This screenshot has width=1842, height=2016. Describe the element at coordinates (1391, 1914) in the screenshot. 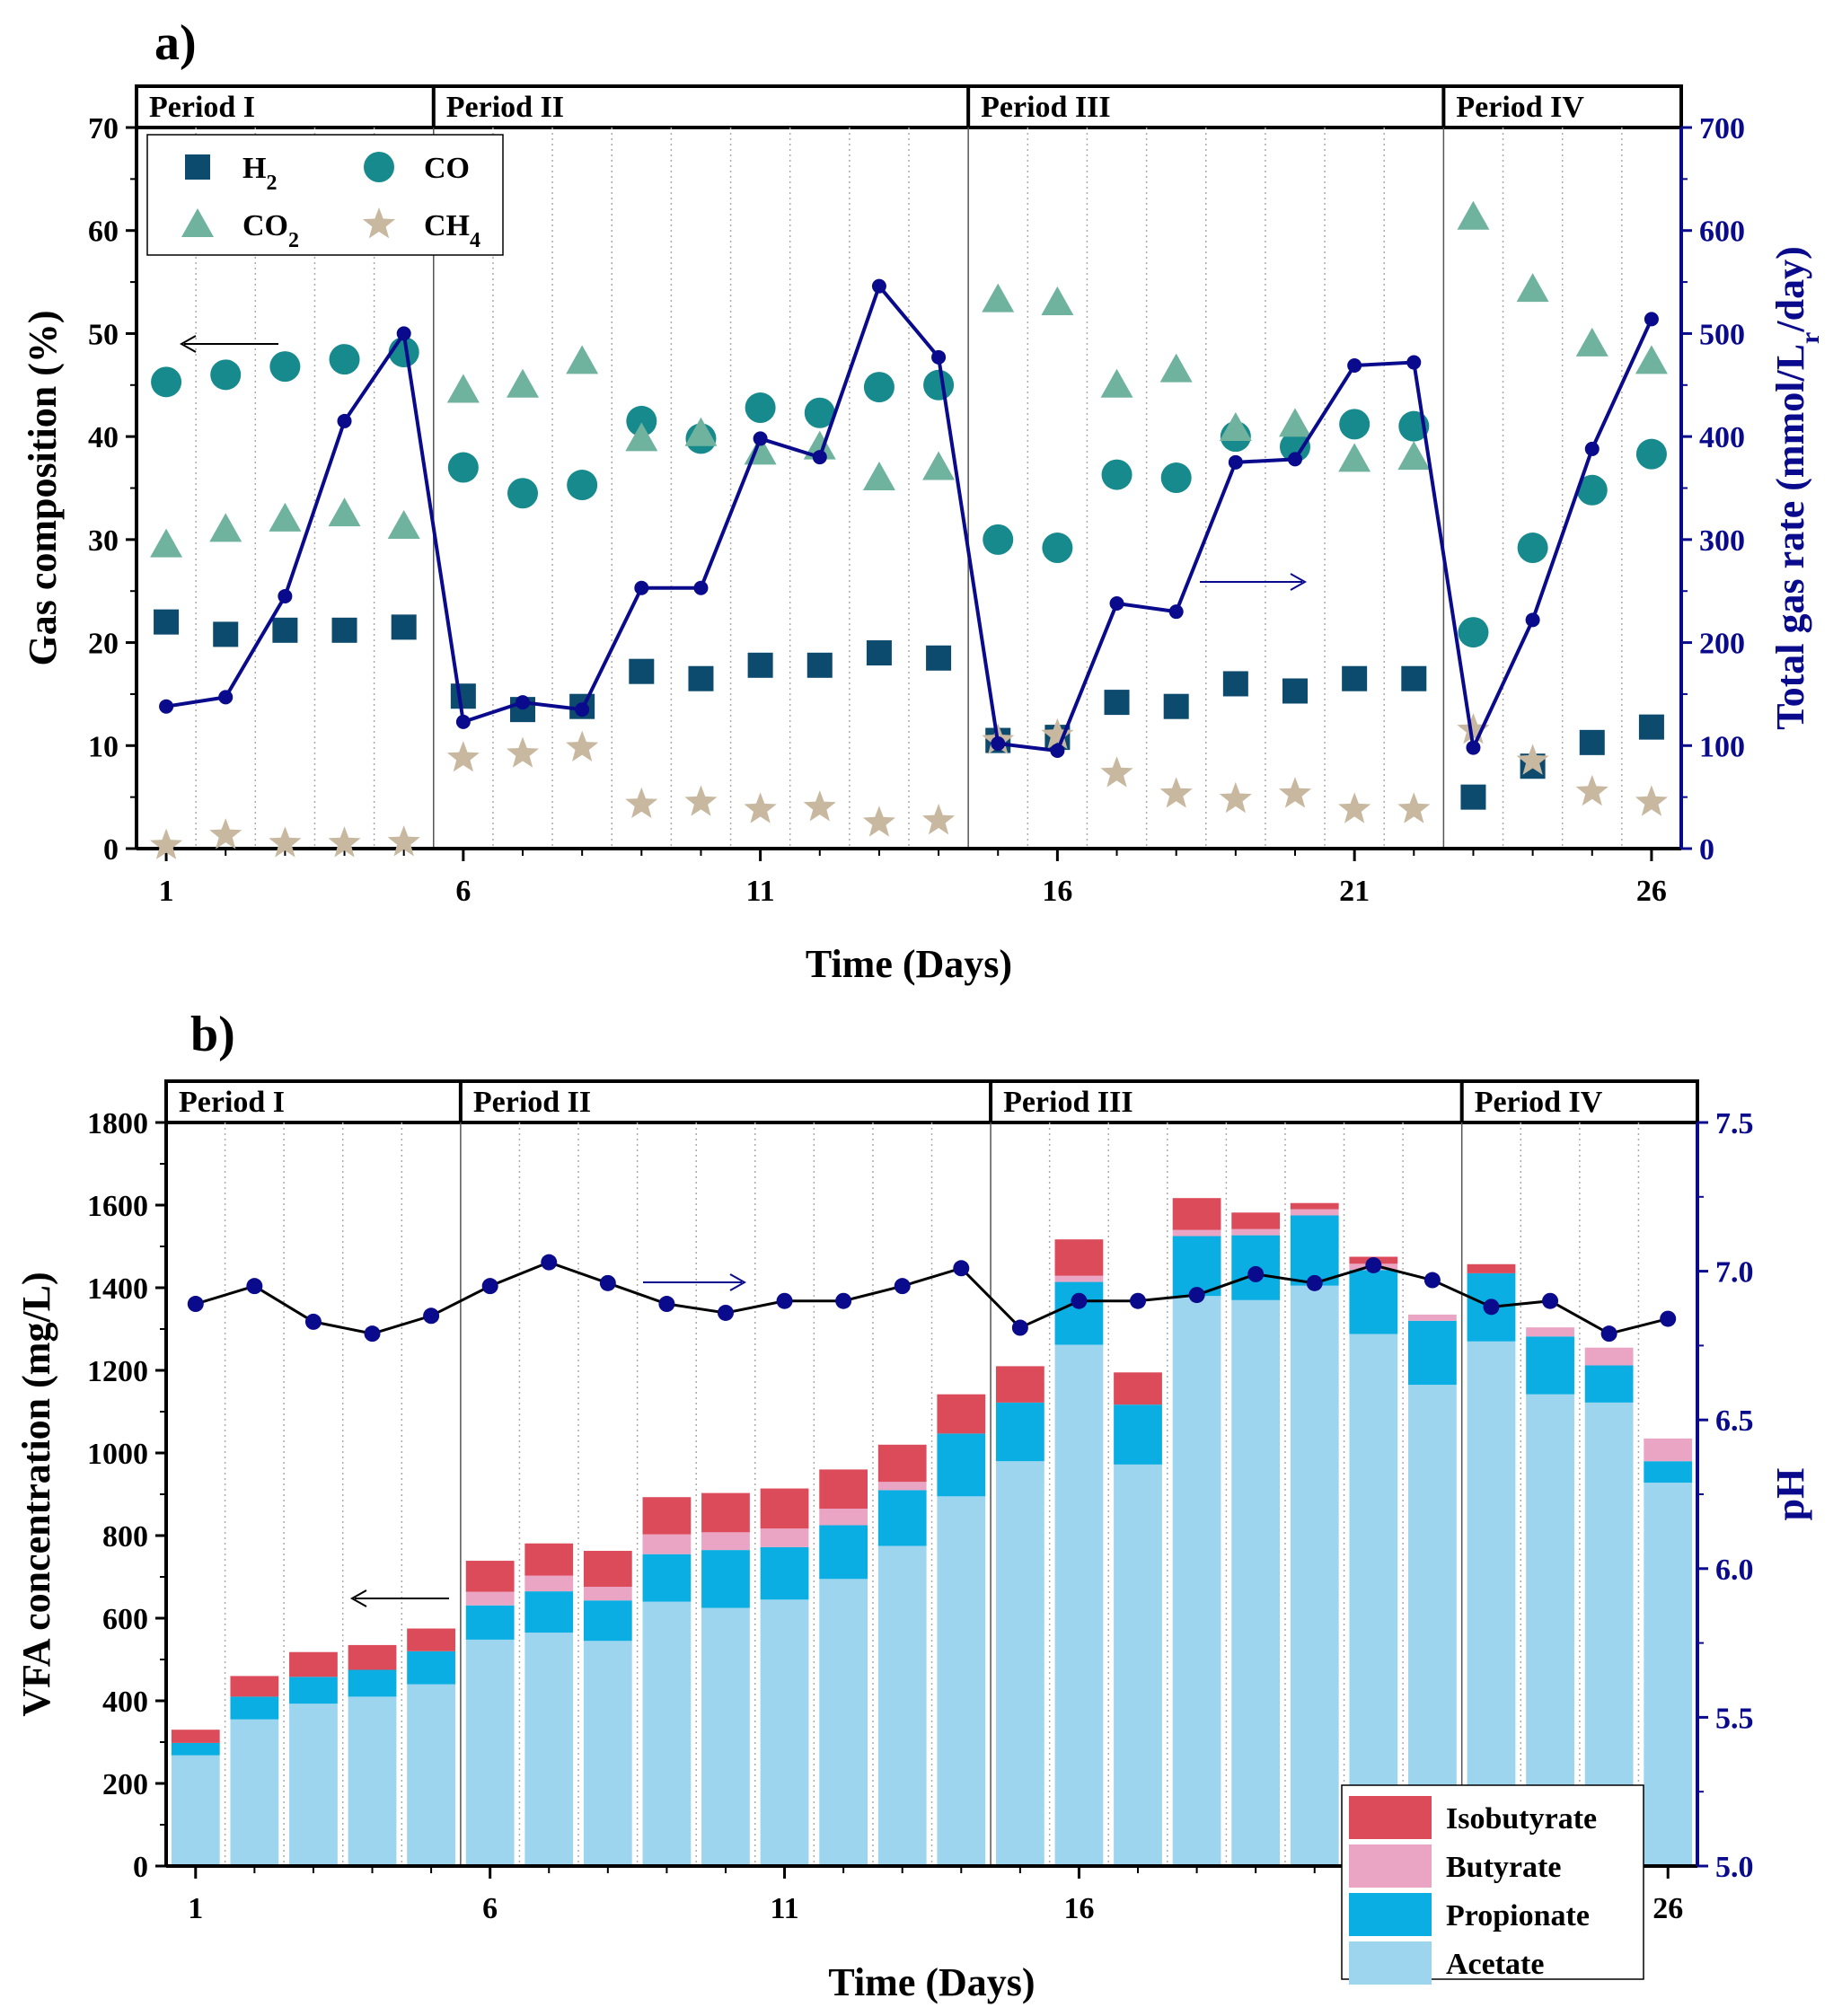

I see `legend-swatch-propionate` at that location.